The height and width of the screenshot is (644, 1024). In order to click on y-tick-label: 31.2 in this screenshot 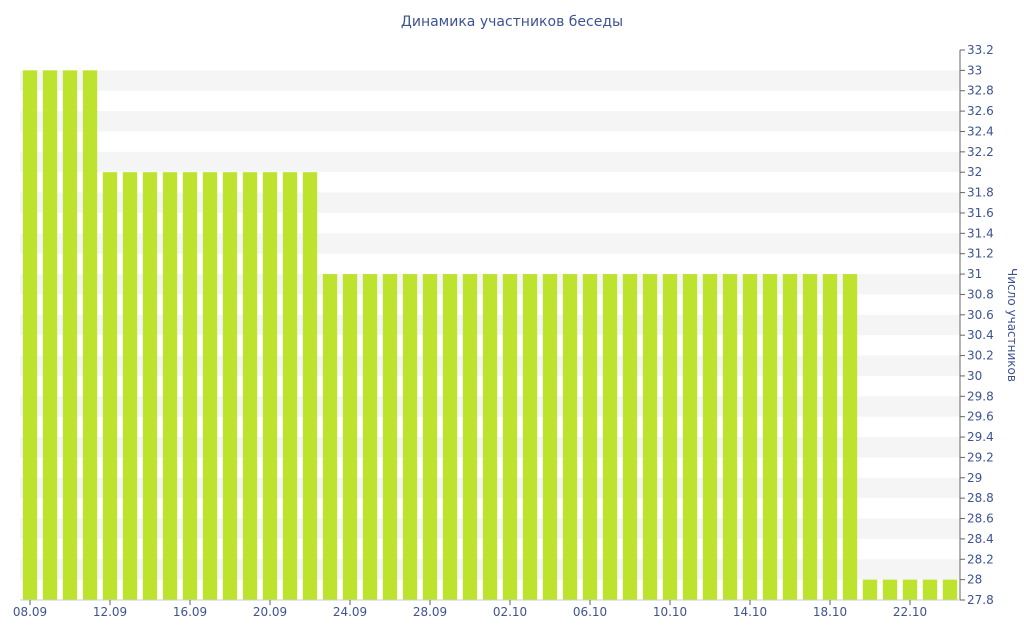, I will do `click(980, 254)`.